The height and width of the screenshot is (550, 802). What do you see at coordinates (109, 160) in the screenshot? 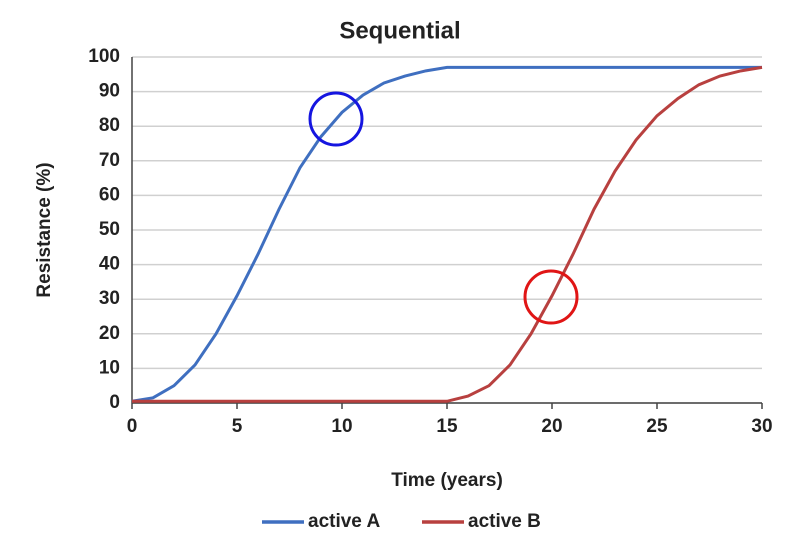
I see `y-tick-label: 70` at bounding box center [109, 160].